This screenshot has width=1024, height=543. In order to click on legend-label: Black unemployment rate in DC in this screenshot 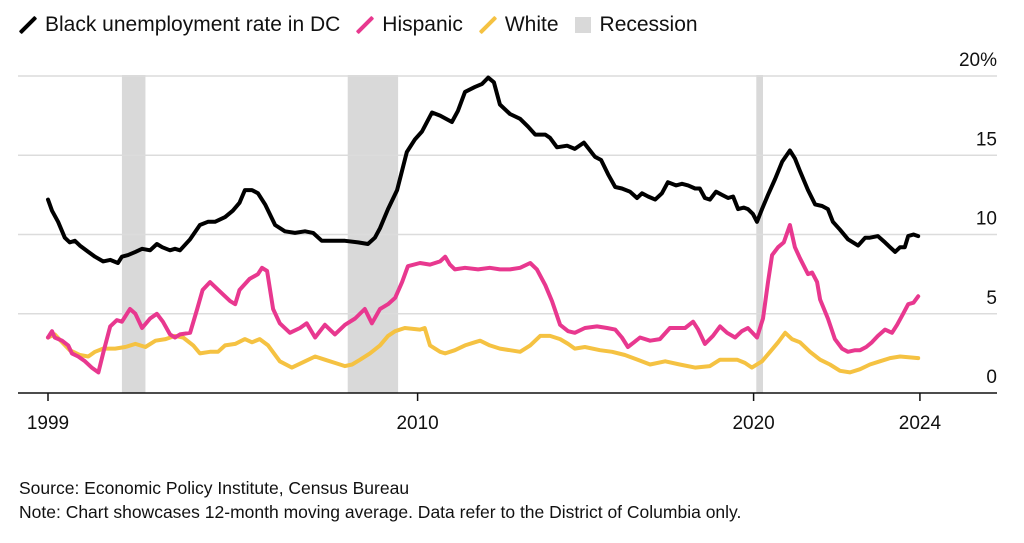, I will do `click(193, 24)`.